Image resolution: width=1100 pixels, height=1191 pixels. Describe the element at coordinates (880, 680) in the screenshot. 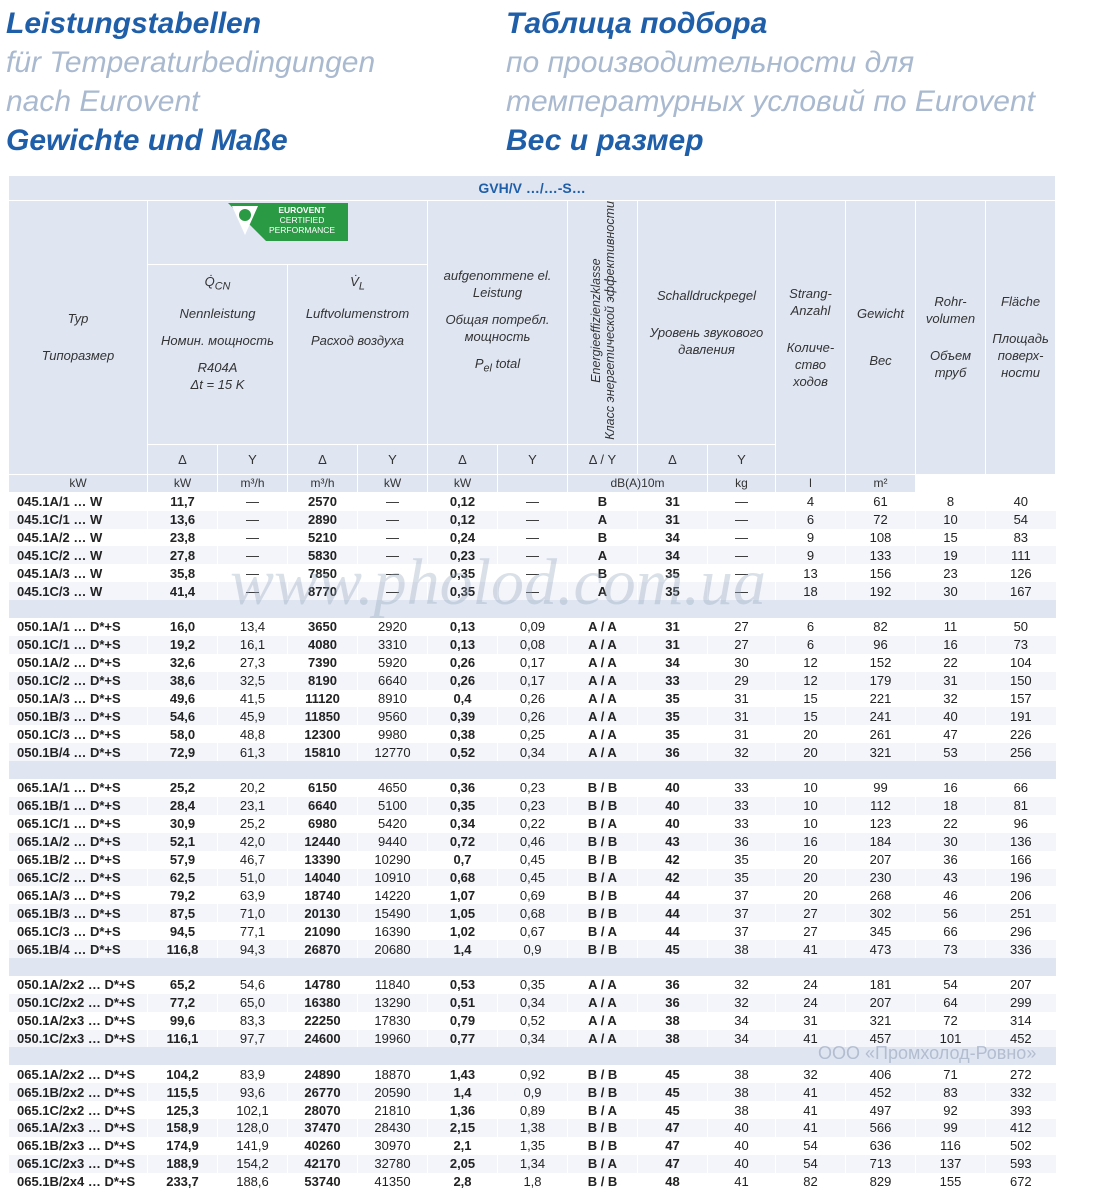

I see `value-cell: 179` at that location.